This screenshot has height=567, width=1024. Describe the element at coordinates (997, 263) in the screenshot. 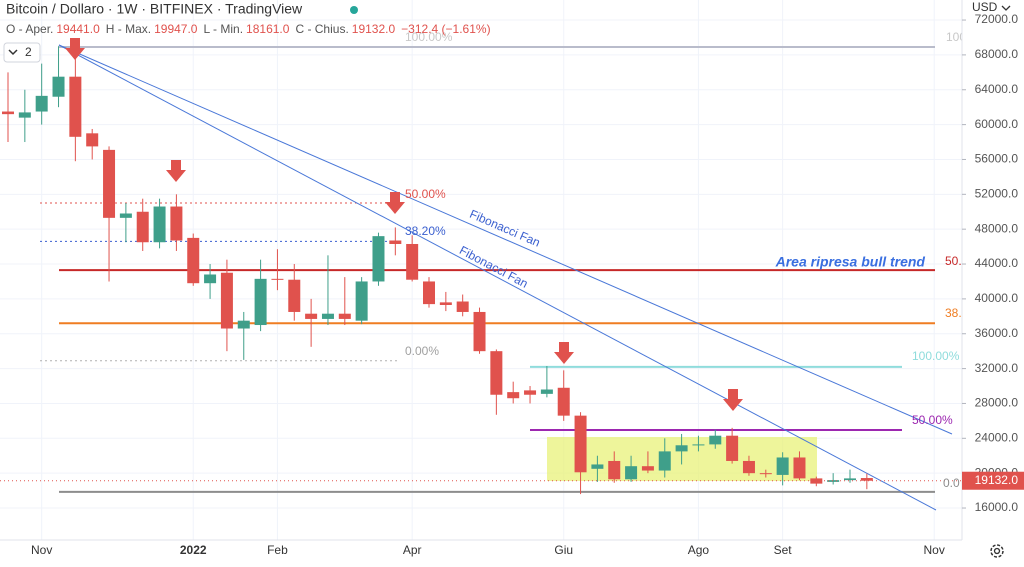

I see `y-tick-label: 44000.0` at that location.